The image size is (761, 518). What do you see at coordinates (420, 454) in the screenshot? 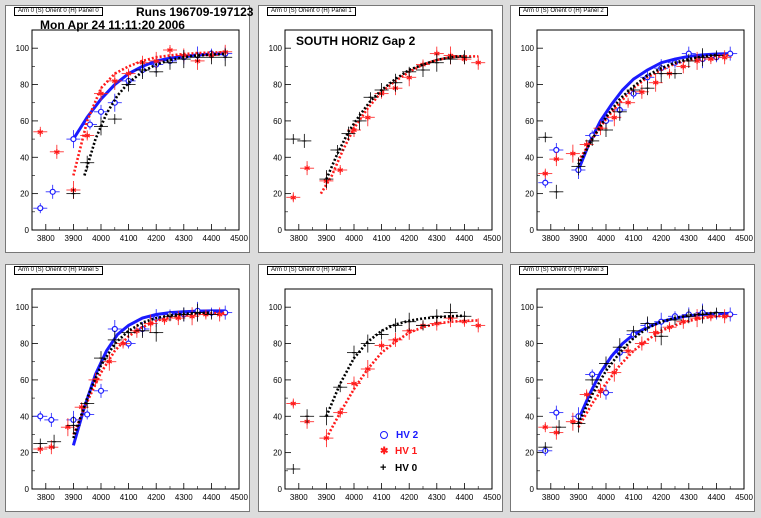
I see `legend: HV 2 ✱ HV 1 + HV 0` at bounding box center [420, 454].